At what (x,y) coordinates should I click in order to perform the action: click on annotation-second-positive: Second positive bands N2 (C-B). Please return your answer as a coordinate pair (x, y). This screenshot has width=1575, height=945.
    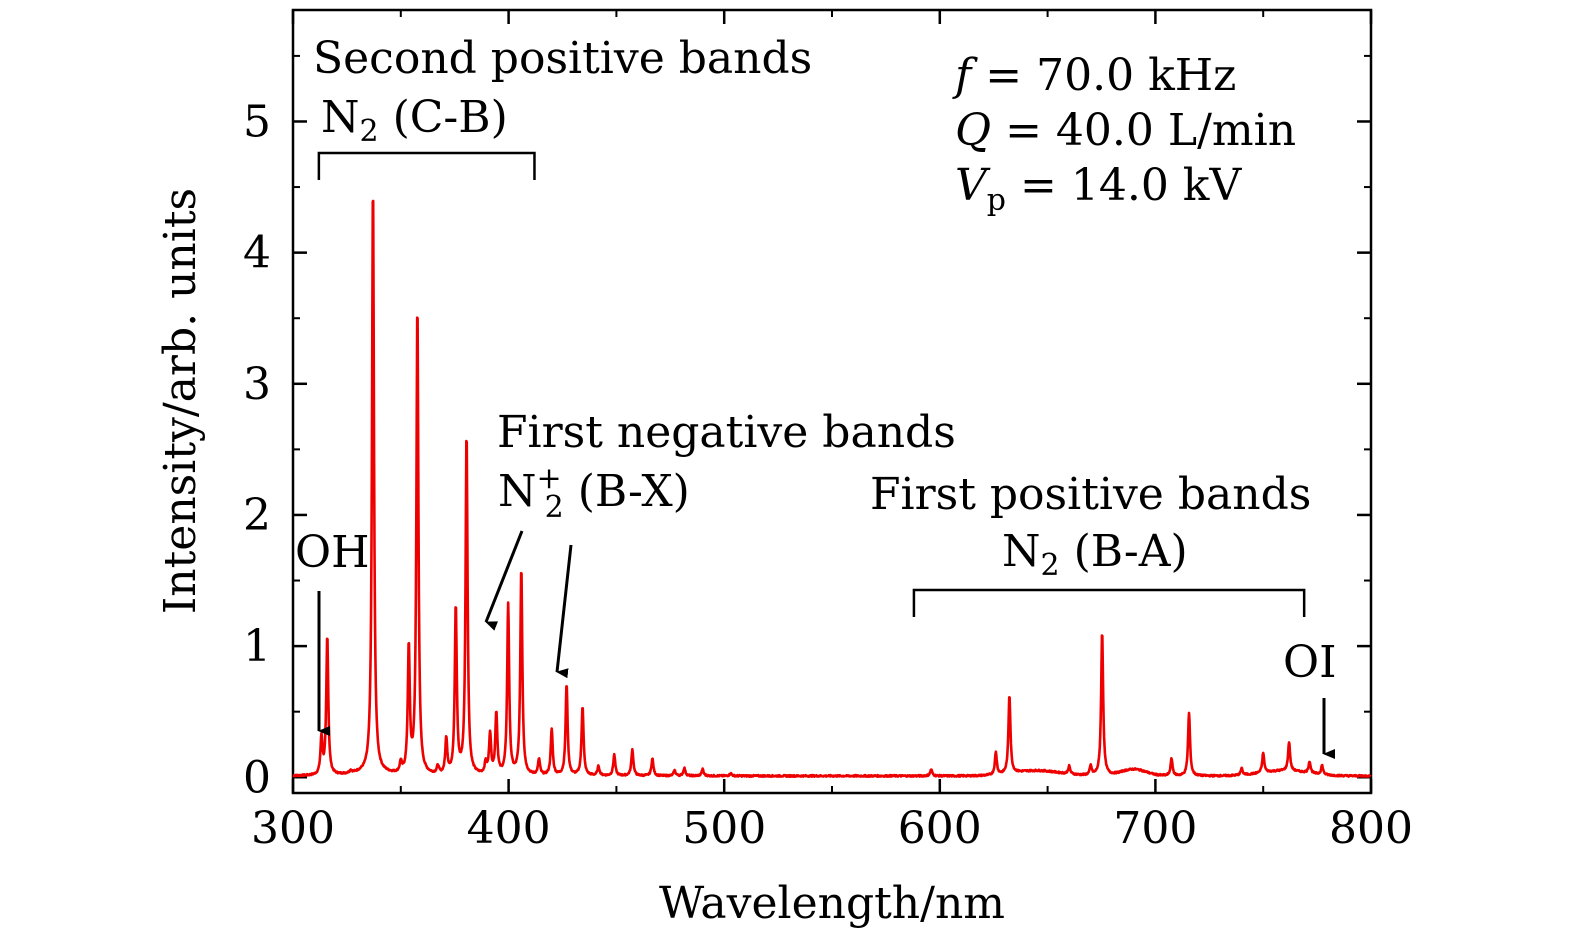
    Looking at the image, I should click on (562, 106).